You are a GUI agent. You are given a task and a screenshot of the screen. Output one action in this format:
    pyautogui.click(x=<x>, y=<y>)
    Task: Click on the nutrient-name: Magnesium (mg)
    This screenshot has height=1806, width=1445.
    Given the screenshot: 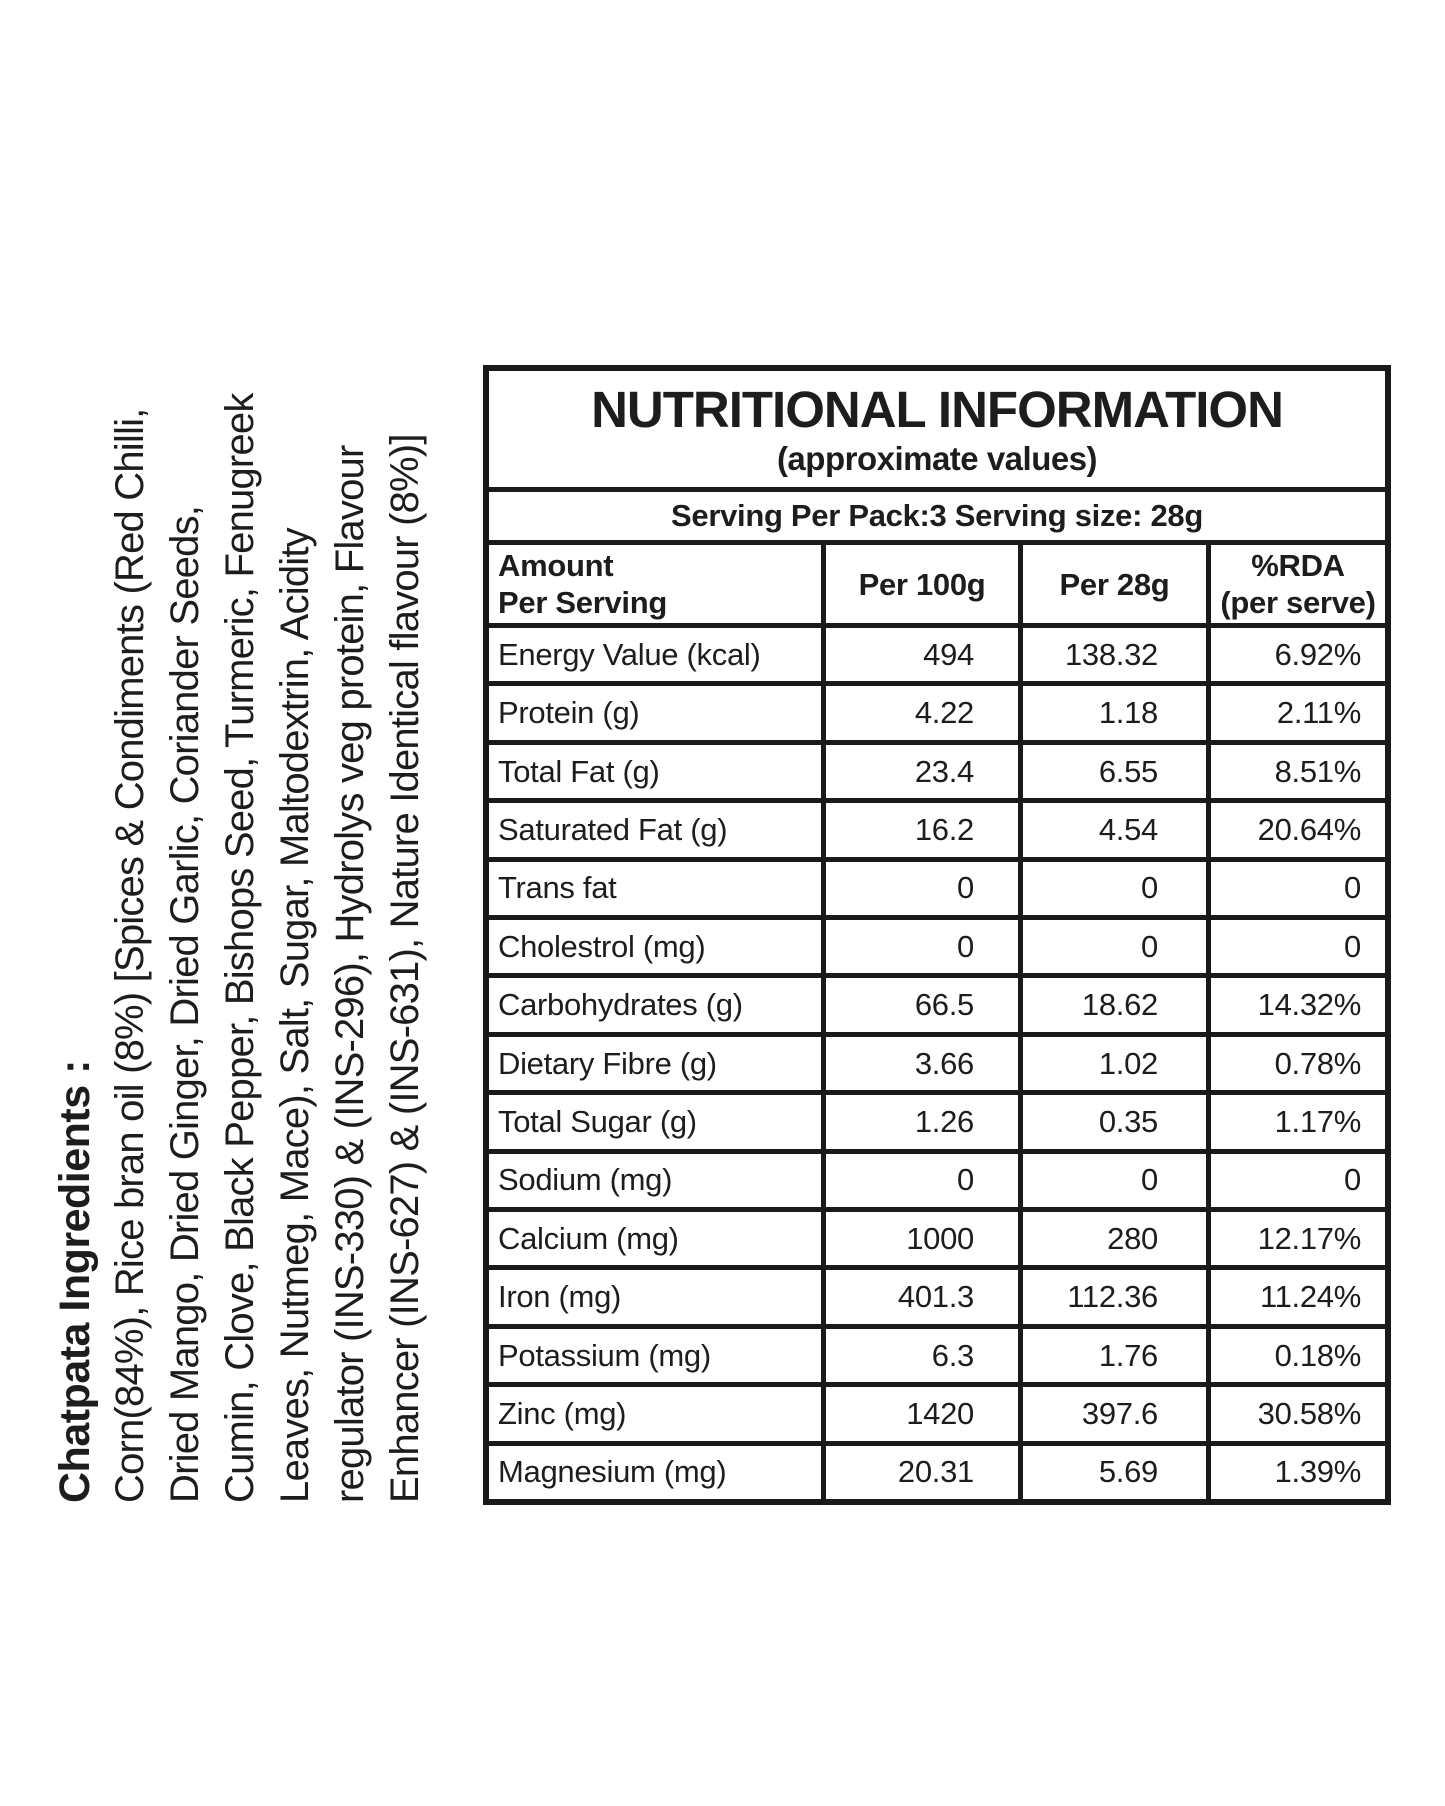 What is the action you would take?
    pyautogui.click(x=612, y=1472)
    